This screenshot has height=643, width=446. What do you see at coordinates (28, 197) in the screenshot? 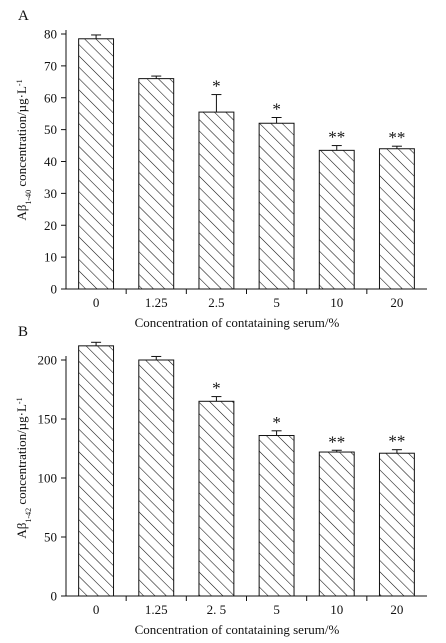
I see `y-axis-label-subscript: 1-40` at bounding box center [28, 197].